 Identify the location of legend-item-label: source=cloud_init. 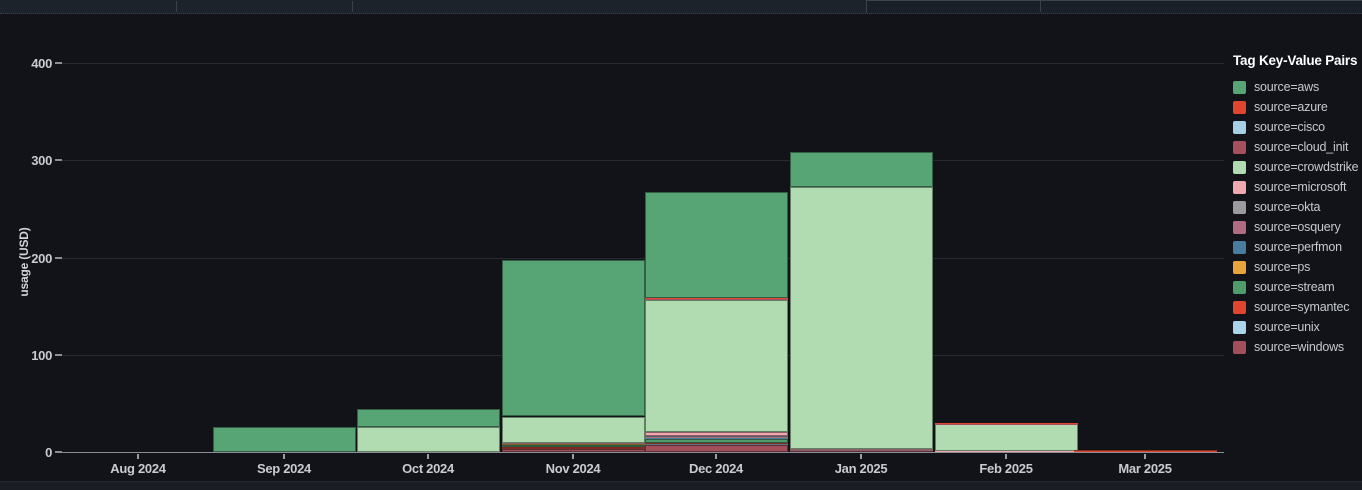
(1301, 147).